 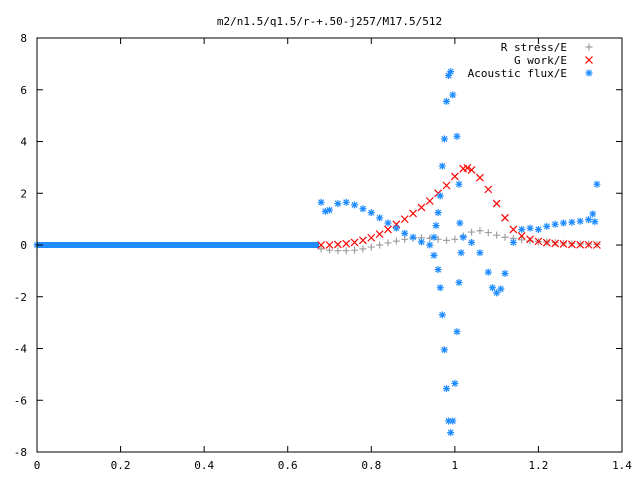 I want to click on x-tick-label: 0.6, so click(x=288, y=465).